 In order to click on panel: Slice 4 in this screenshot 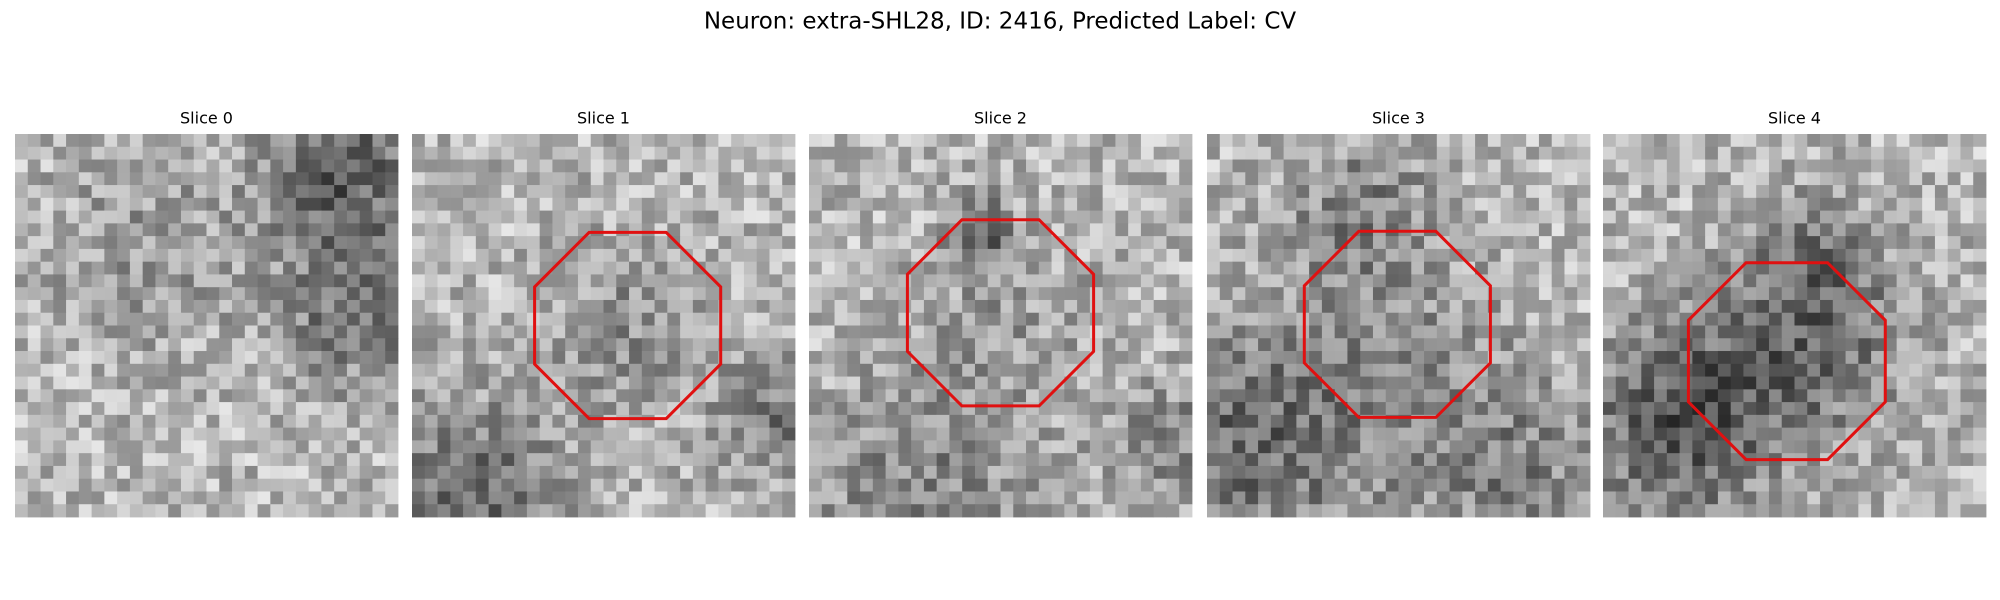, I will do `click(1795, 313)`.